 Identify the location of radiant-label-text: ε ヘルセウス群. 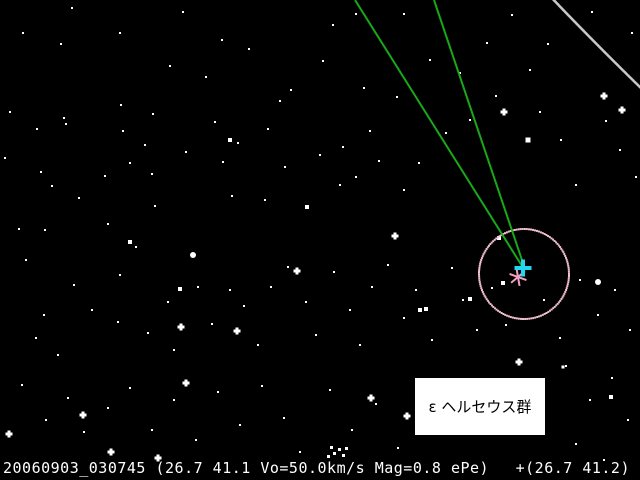
(480, 406).